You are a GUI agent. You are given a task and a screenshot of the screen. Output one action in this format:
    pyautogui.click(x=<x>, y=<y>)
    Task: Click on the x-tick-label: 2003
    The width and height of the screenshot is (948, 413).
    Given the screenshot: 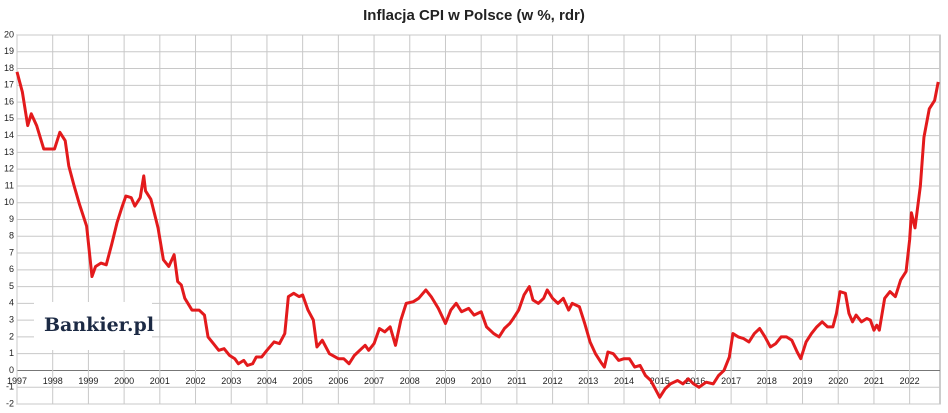 What is the action you would take?
    pyautogui.click(x=231, y=381)
    